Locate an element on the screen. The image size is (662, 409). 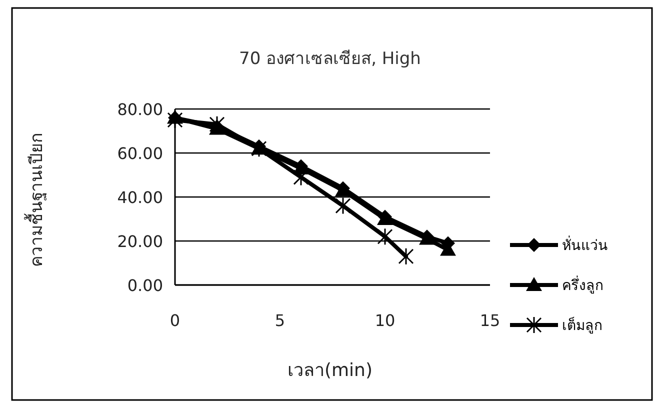
x-tick-label: 0 is located at coordinates (175, 320).